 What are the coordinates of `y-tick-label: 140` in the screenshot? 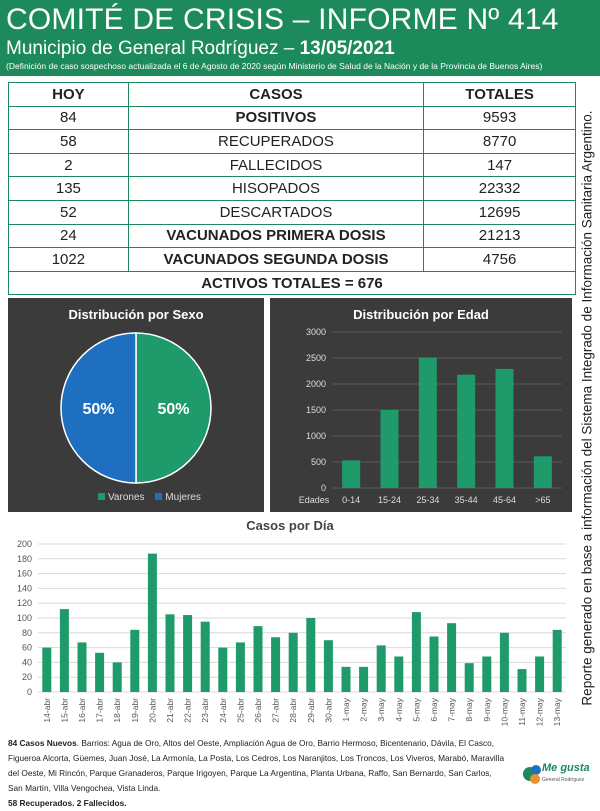 It's located at (24, 588).